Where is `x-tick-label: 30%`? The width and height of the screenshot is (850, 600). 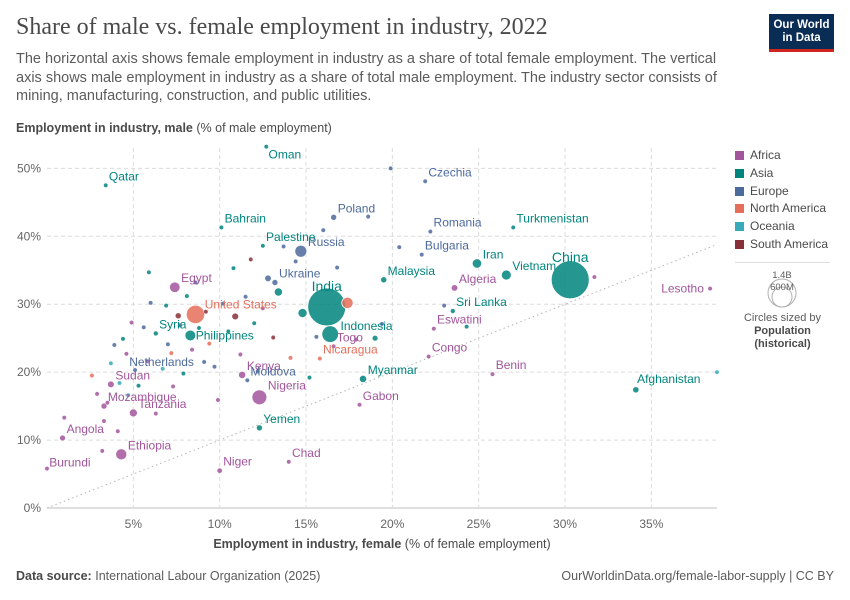
x-tick-label: 30% is located at coordinates (565, 524).